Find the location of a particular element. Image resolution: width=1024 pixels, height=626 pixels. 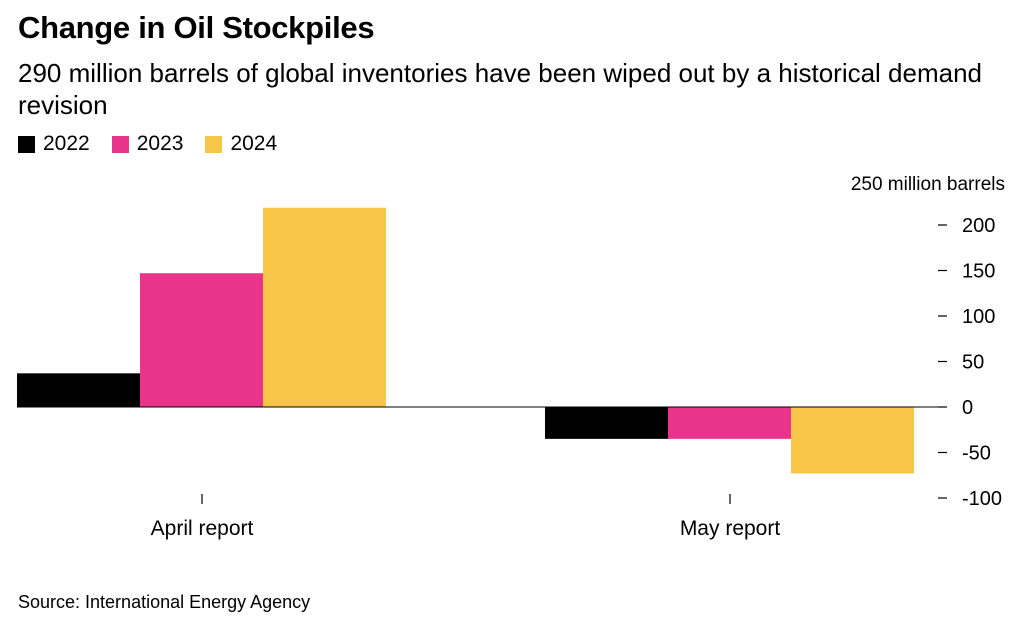

legend: 2022 2023 2024 is located at coordinates (158, 144).